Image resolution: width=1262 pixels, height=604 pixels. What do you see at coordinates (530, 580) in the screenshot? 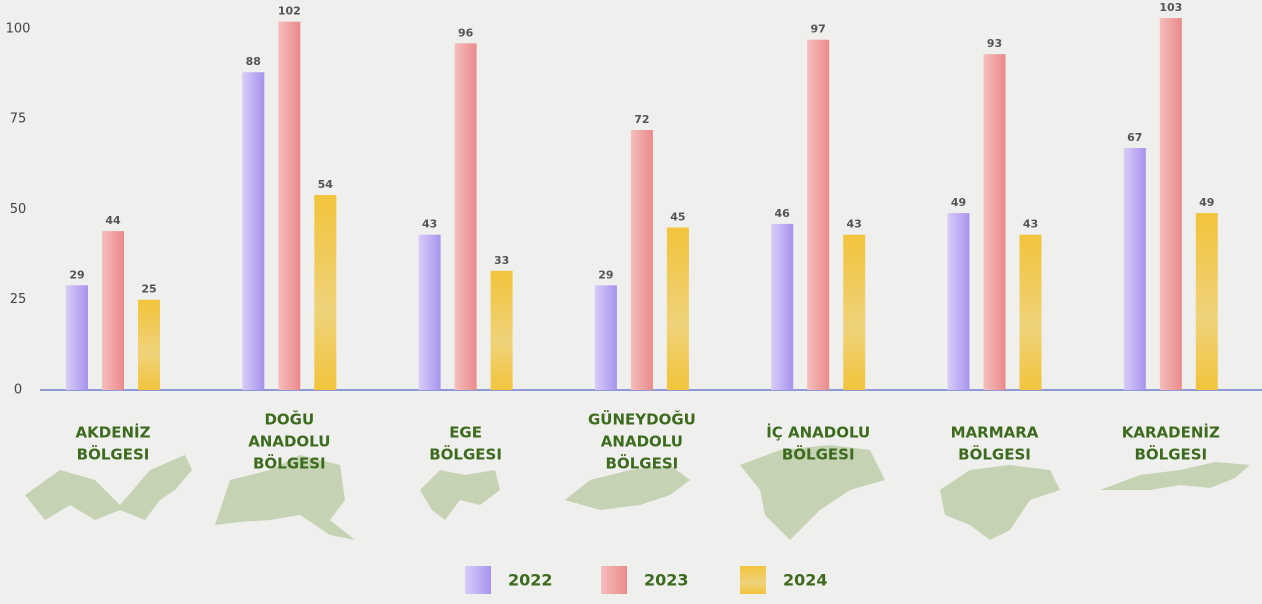
I see `legend-label: 2022` at bounding box center [530, 580].